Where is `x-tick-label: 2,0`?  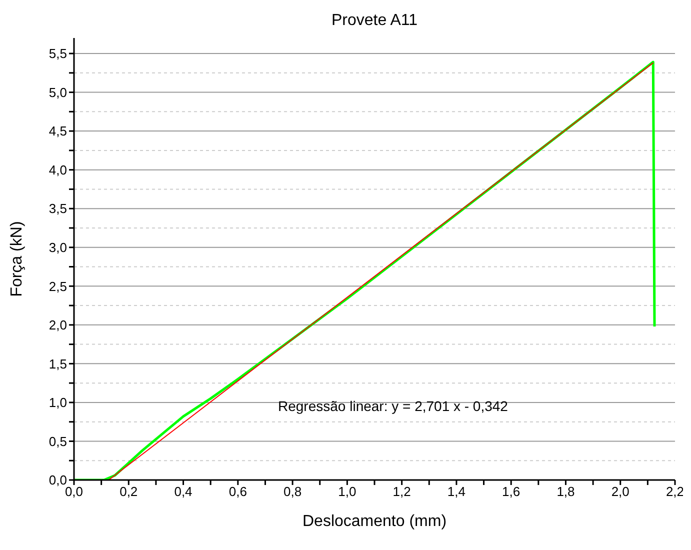
x-tick-label: 2,0 is located at coordinates (620, 492).